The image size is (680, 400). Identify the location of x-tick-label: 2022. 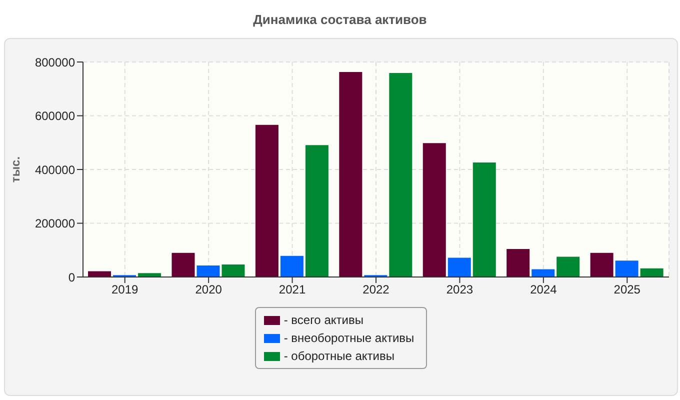
(376, 289).